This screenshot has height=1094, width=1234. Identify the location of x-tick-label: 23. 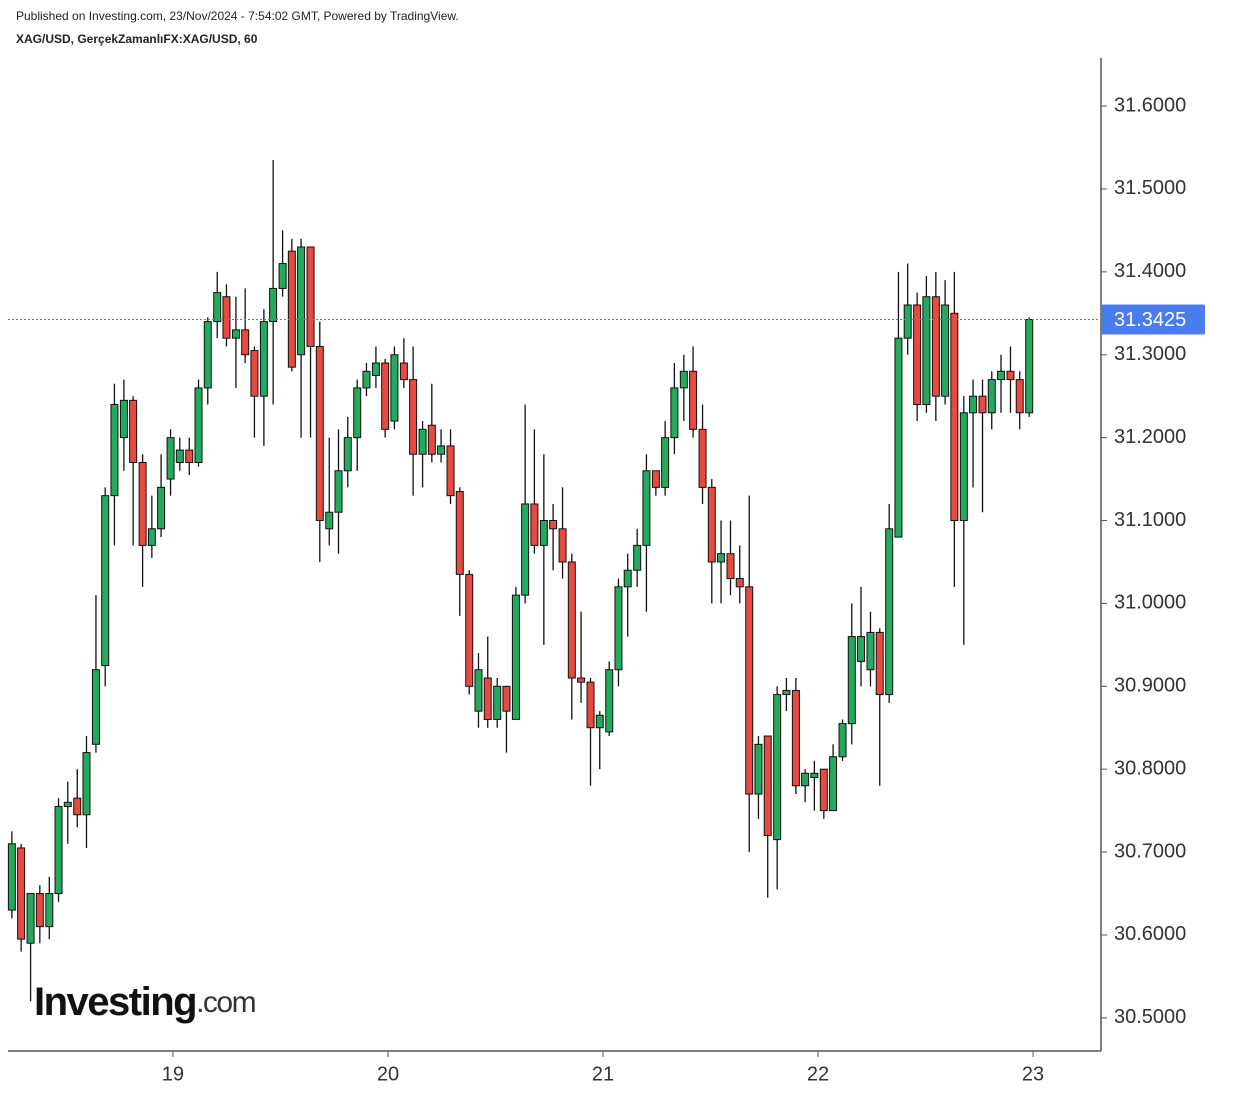
(1033, 1074).